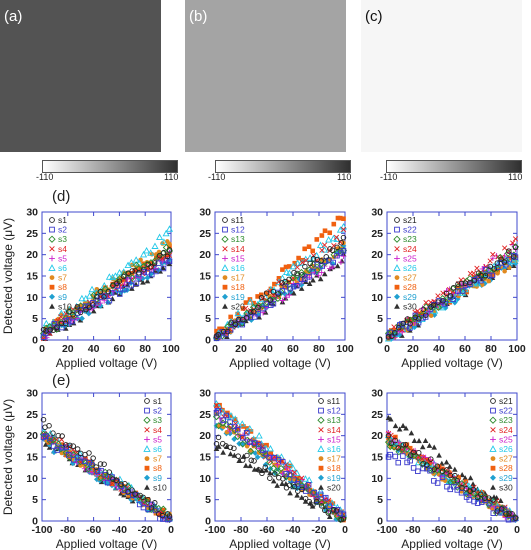 Image resolution: width=531 pixels, height=550 pixels. What do you see at coordinates (157, 478) in the screenshot?
I see `legend-label: s9` at bounding box center [157, 478].